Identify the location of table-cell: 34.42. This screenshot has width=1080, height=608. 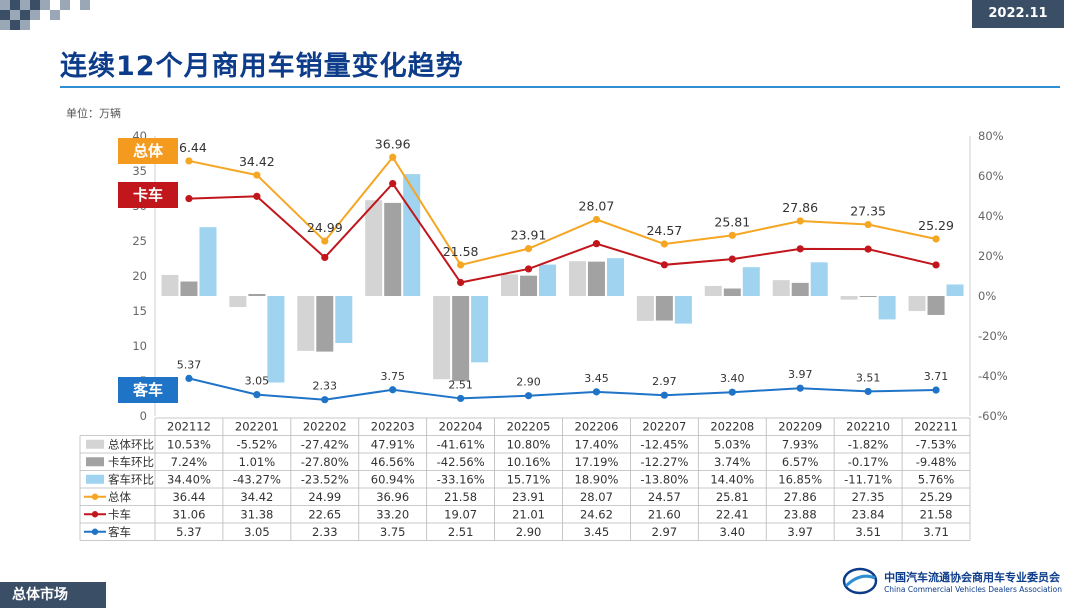
(256, 497).